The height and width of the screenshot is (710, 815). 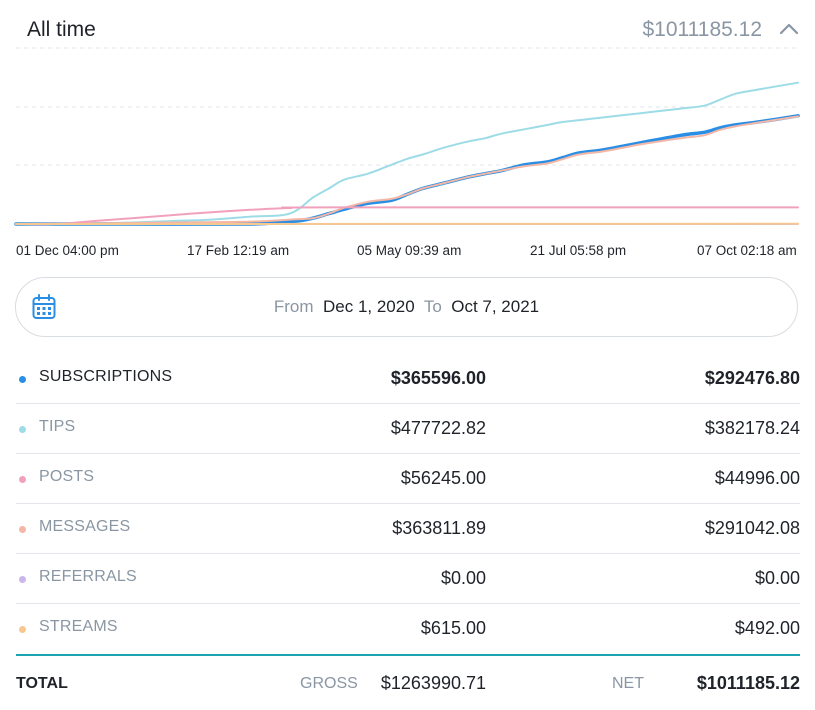 I want to click on row-label: TIPS, so click(x=57, y=427).